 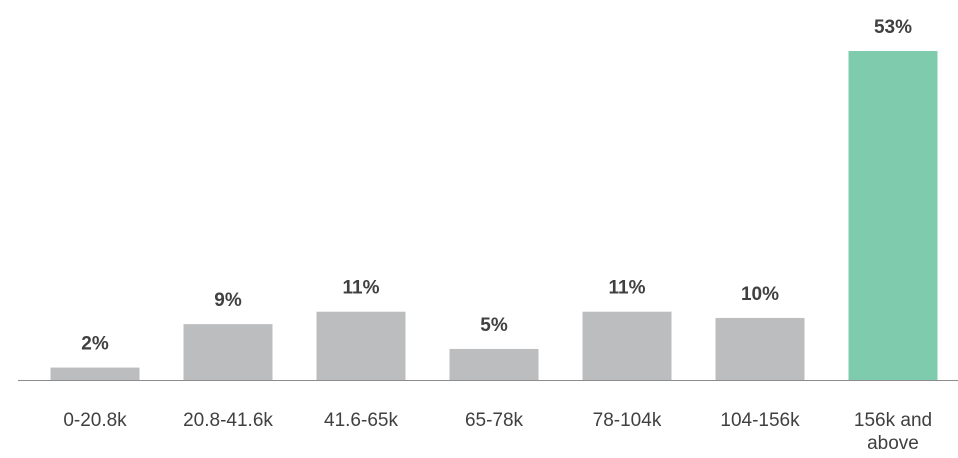 I want to click on category-label-0: 0-20.8k, so click(x=95, y=420).